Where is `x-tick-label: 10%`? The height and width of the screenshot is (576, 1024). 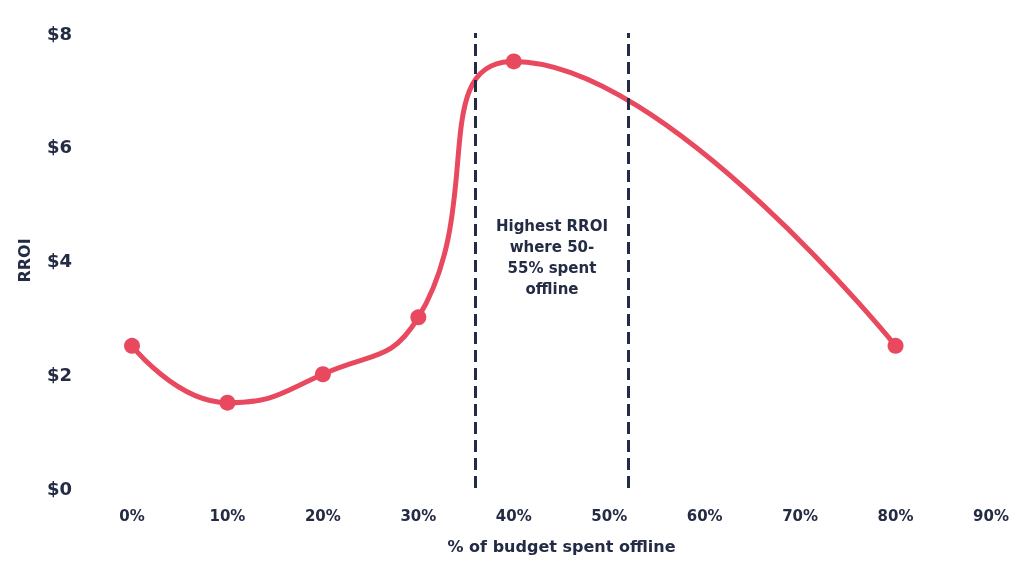 x-tick-label: 10% is located at coordinates (227, 515).